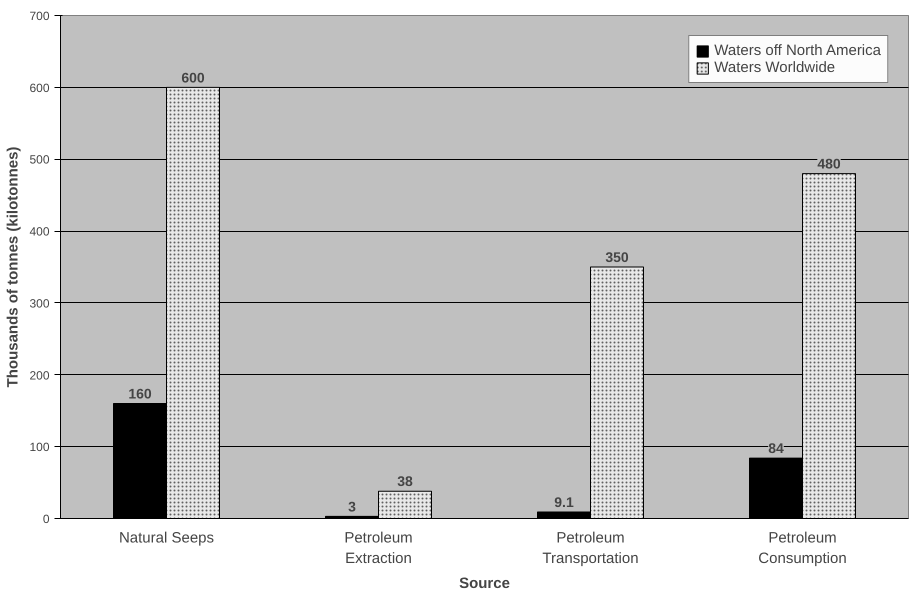  What do you see at coordinates (797, 50) in the screenshot?
I see `legend-label: Waters off North America` at bounding box center [797, 50].